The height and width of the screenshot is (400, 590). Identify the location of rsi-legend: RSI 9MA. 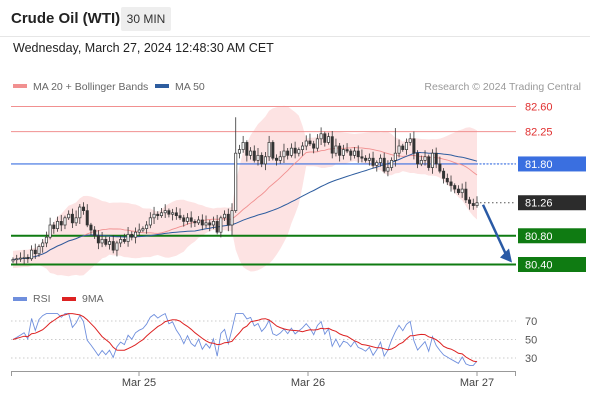
(58, 299).